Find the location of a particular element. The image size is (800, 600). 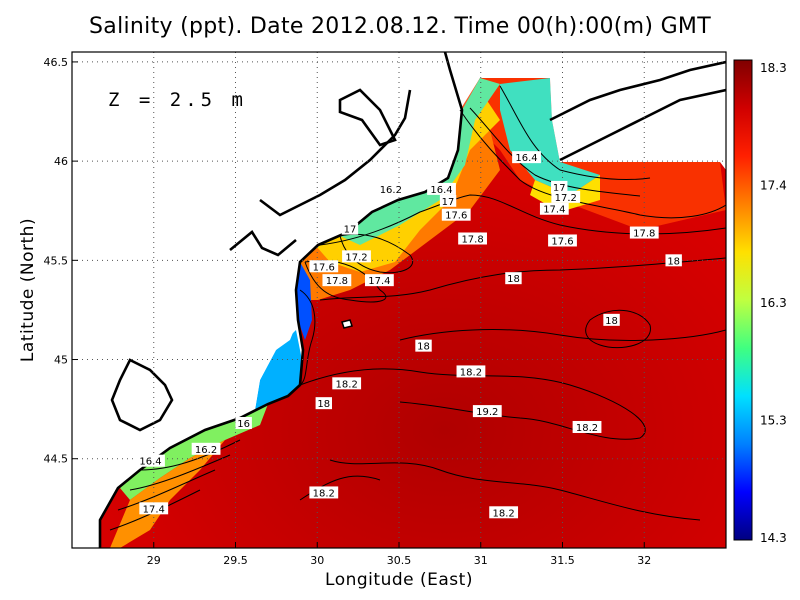

y-tick-label: 46.5 is located at coordinates (56, 62).